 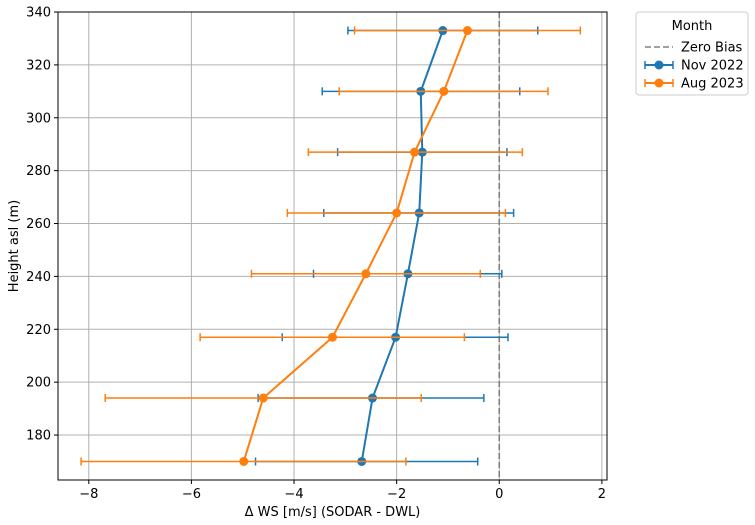 I want to click on legend-entry-2: Aug 2023, so click(x=694, y=84).